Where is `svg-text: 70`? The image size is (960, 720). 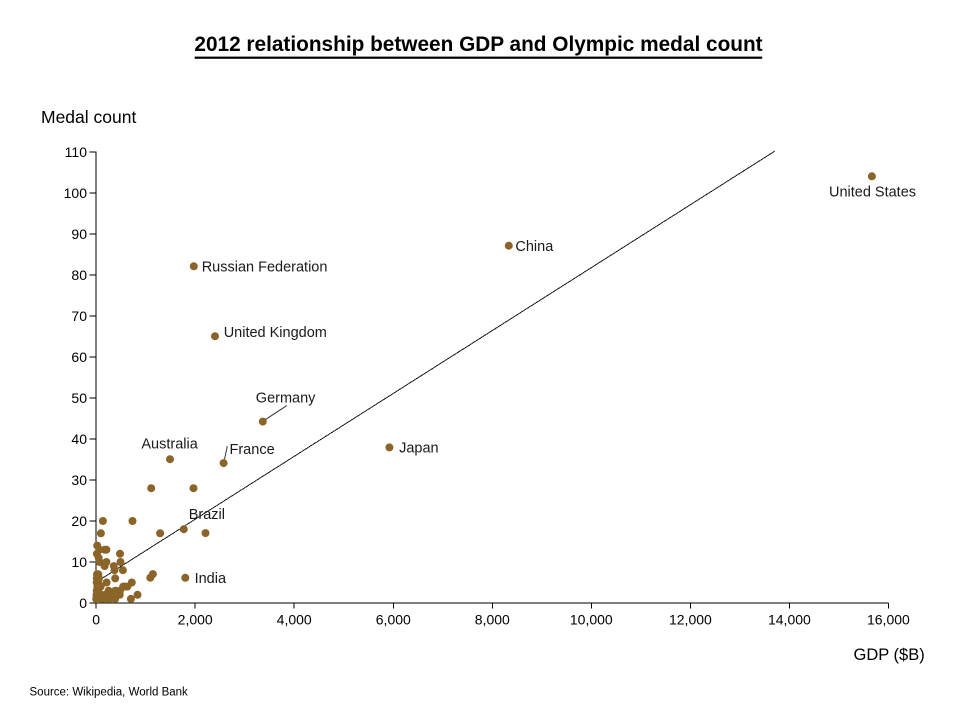
svg-text: 70 is located at coordinates (79, 316).